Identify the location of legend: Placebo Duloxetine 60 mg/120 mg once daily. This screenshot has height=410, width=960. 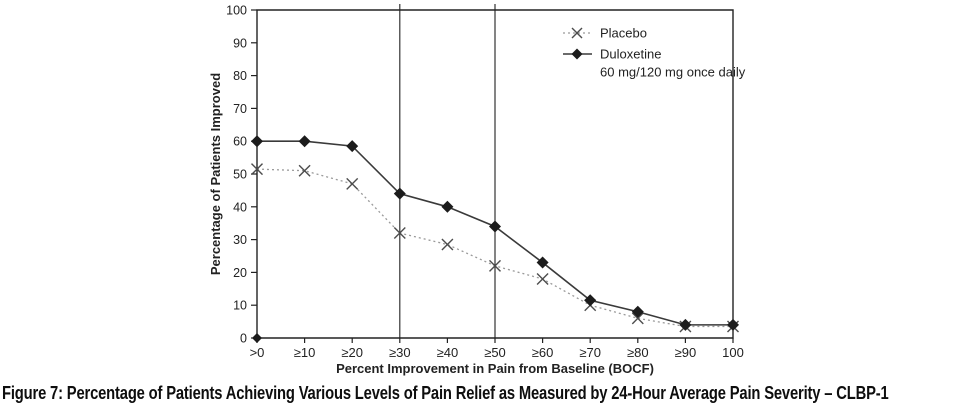
(654, 53).